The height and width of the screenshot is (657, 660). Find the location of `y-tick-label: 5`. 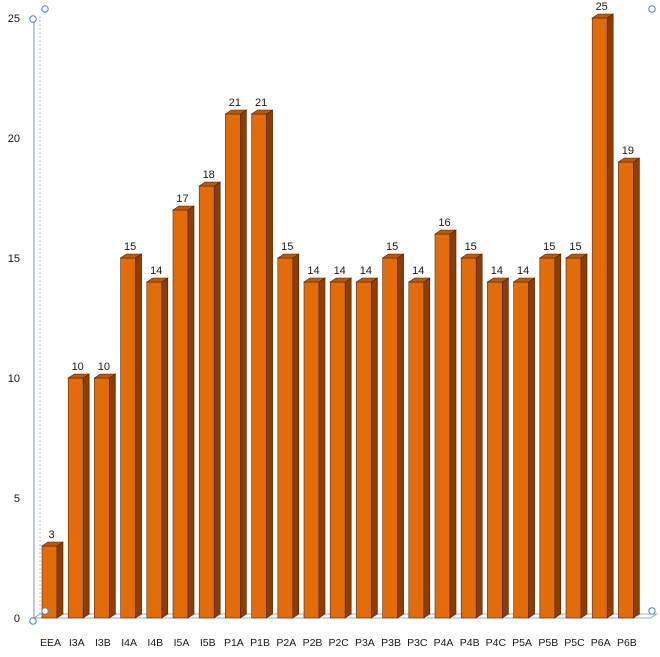

y-tick-label: 5 is located at coordinates (17, 499).